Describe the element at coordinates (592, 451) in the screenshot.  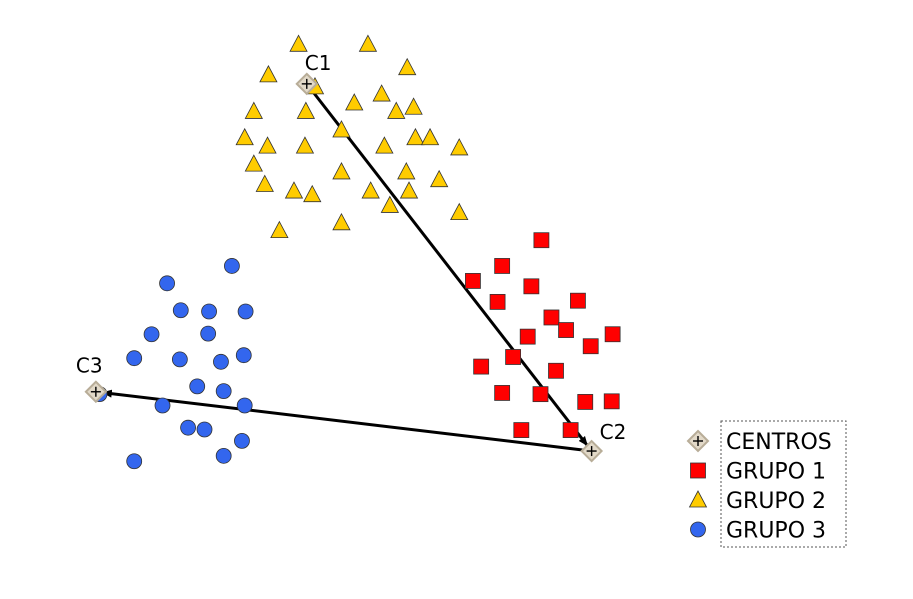
I see `center-marker-c2` at that location.